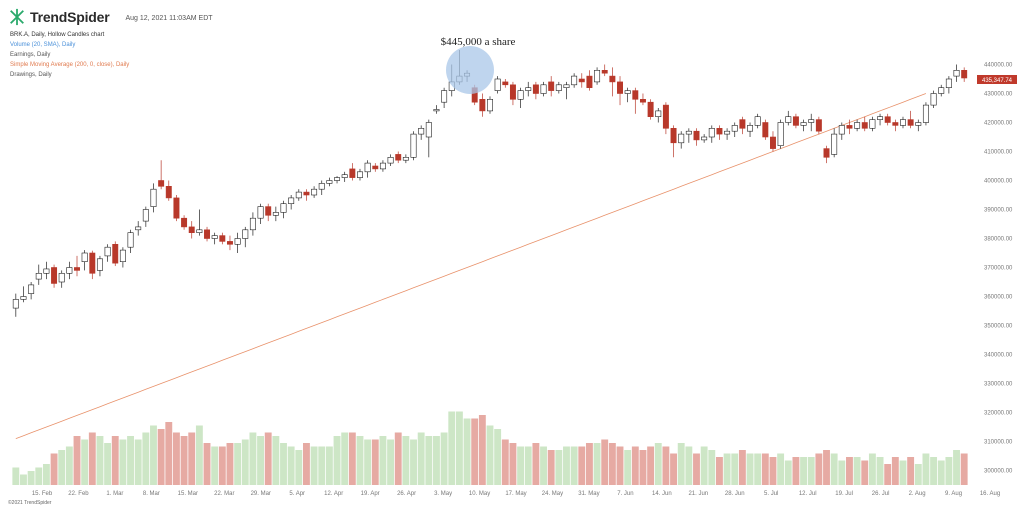  I want to click on y-tick-label: 430000.00, so click(998, 95).